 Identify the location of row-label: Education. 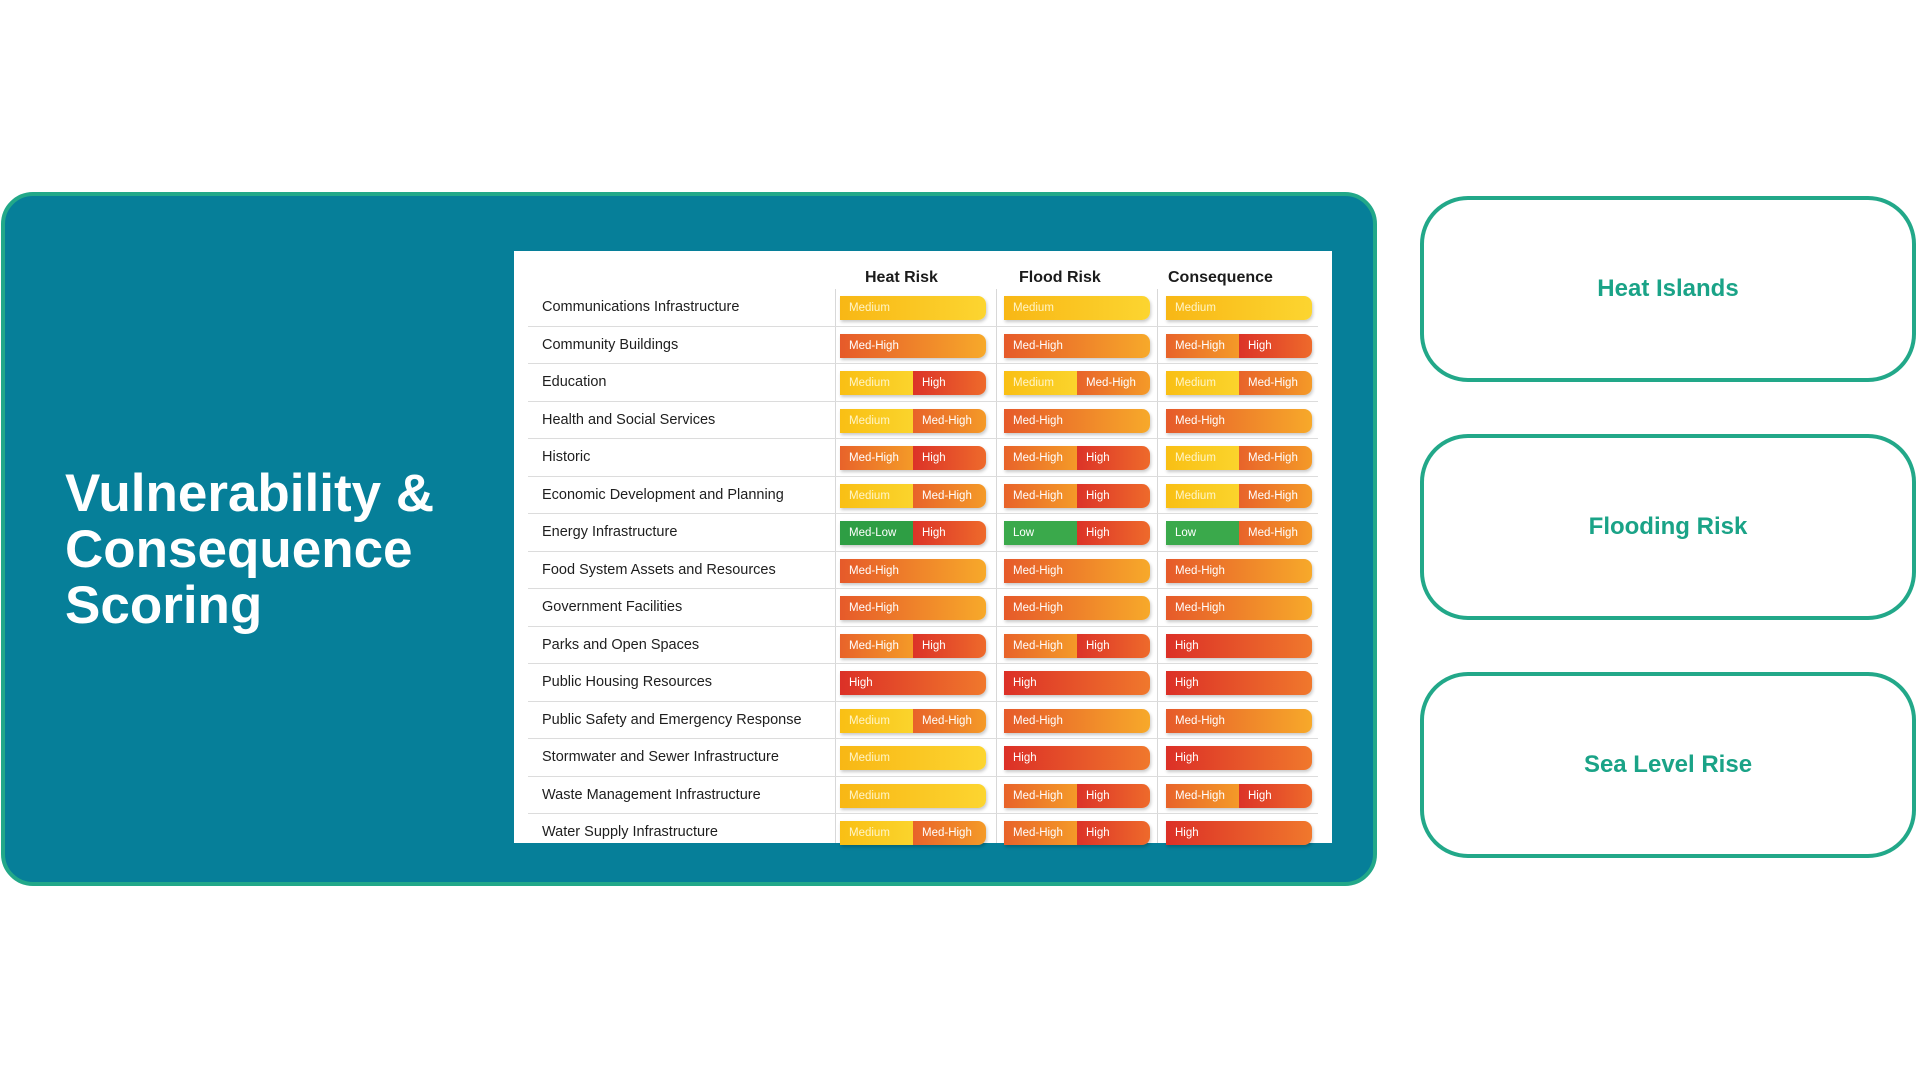
(574, 382).